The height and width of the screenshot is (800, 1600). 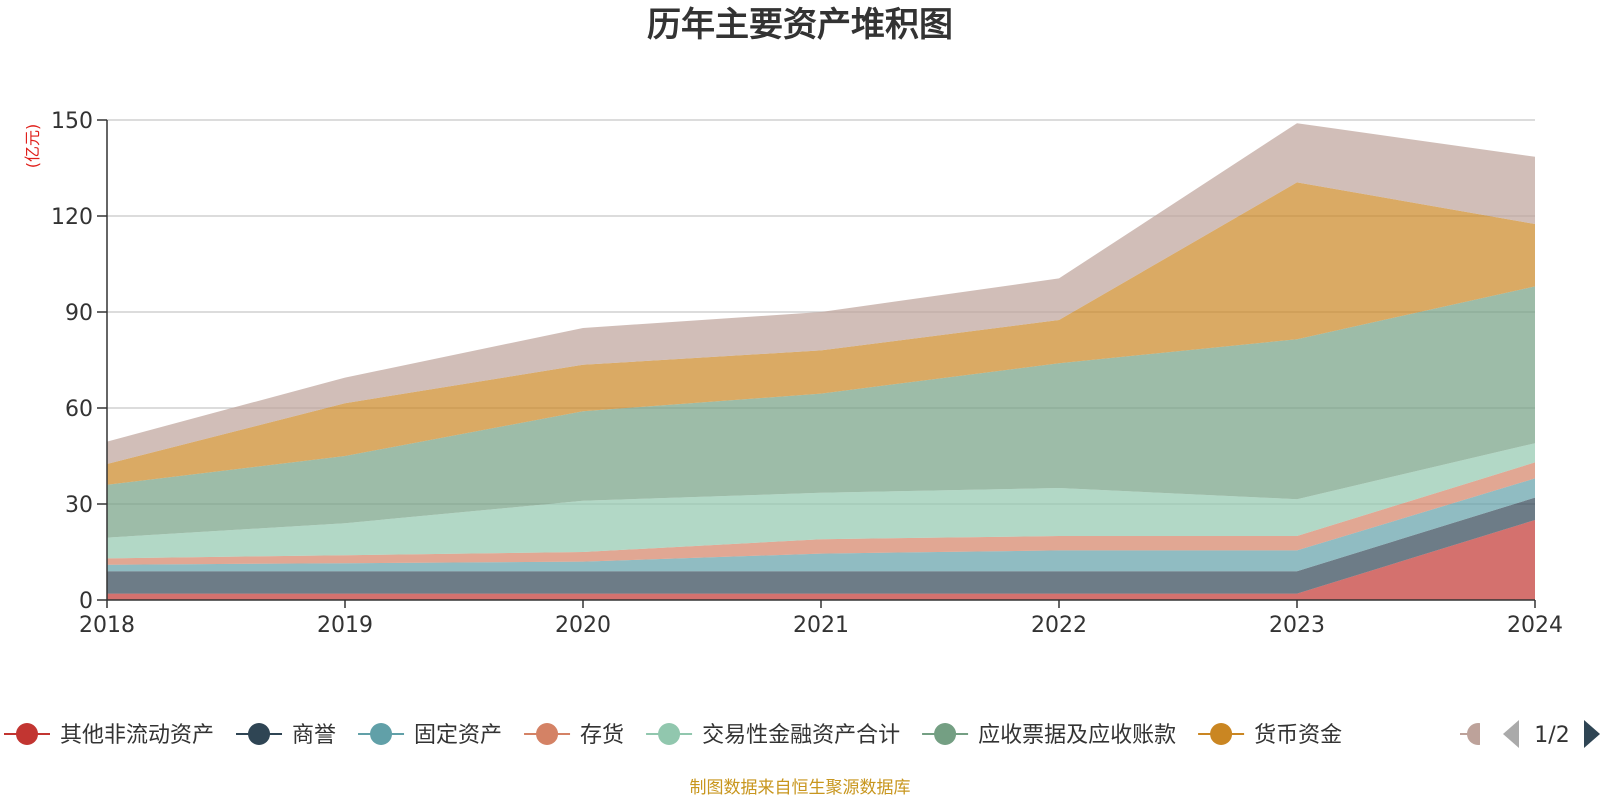 I want to click on legend-item-partial, so click(x=1480, y=734).